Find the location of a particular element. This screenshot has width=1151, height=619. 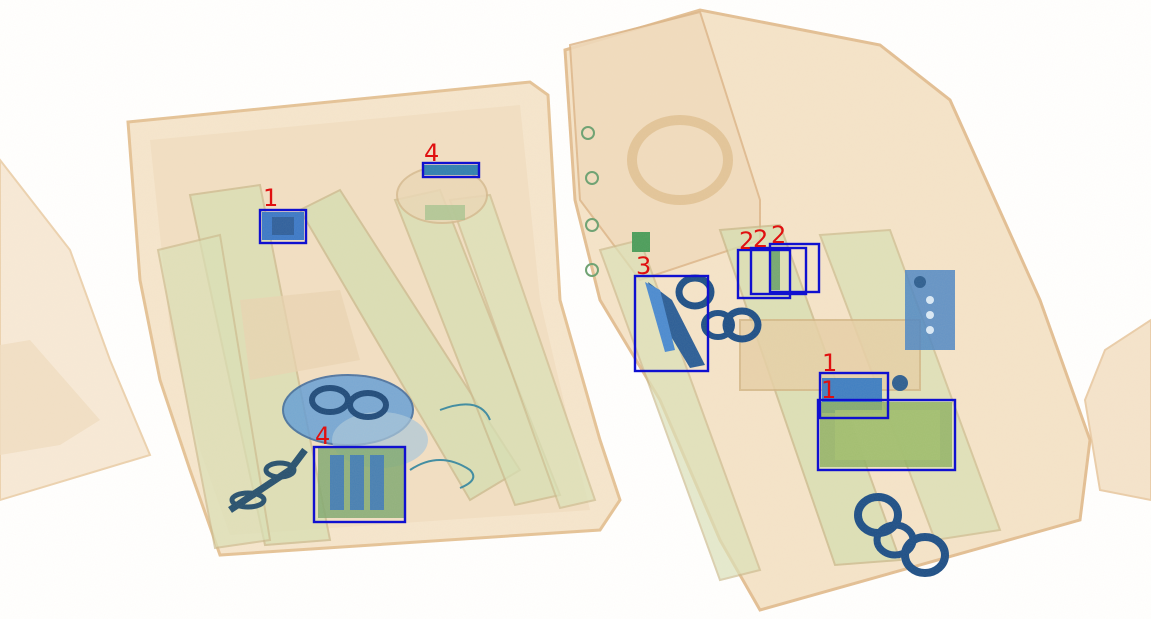

detection-label: 3 is located at coordinates (643, 266).